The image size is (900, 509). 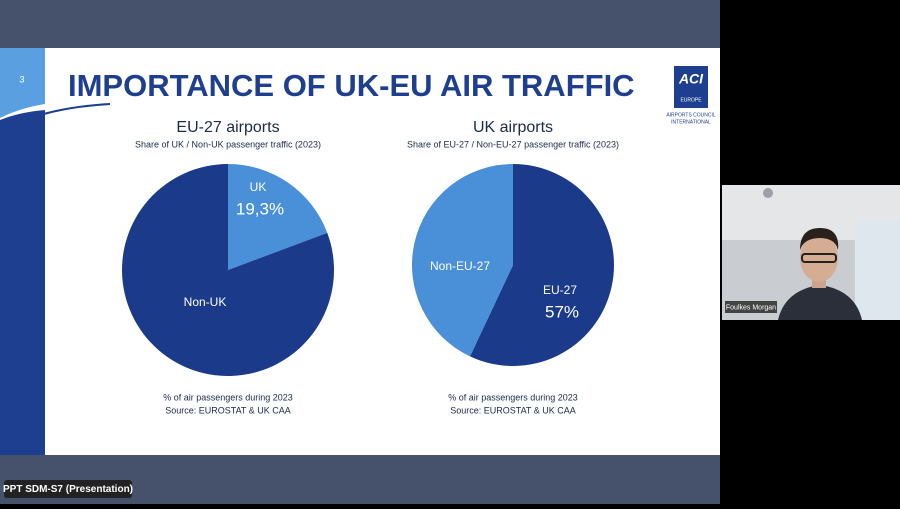 What do you see at coordinates (562, 311) in the screenshot?
I see `value-label: 57%` at bounding box center [562, 311].